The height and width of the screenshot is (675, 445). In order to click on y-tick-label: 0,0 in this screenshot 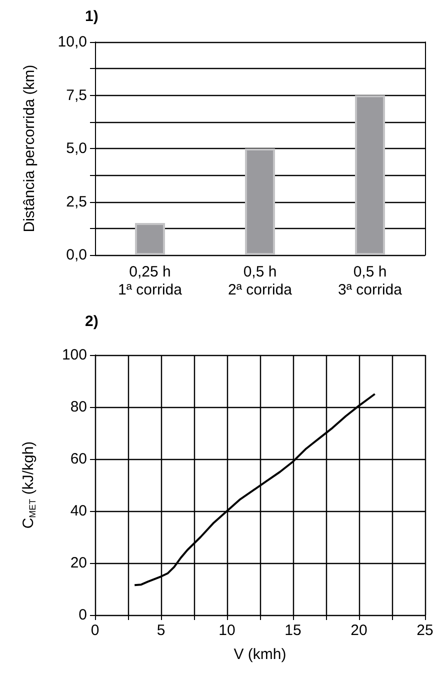, I will do `click(76, 255)`.